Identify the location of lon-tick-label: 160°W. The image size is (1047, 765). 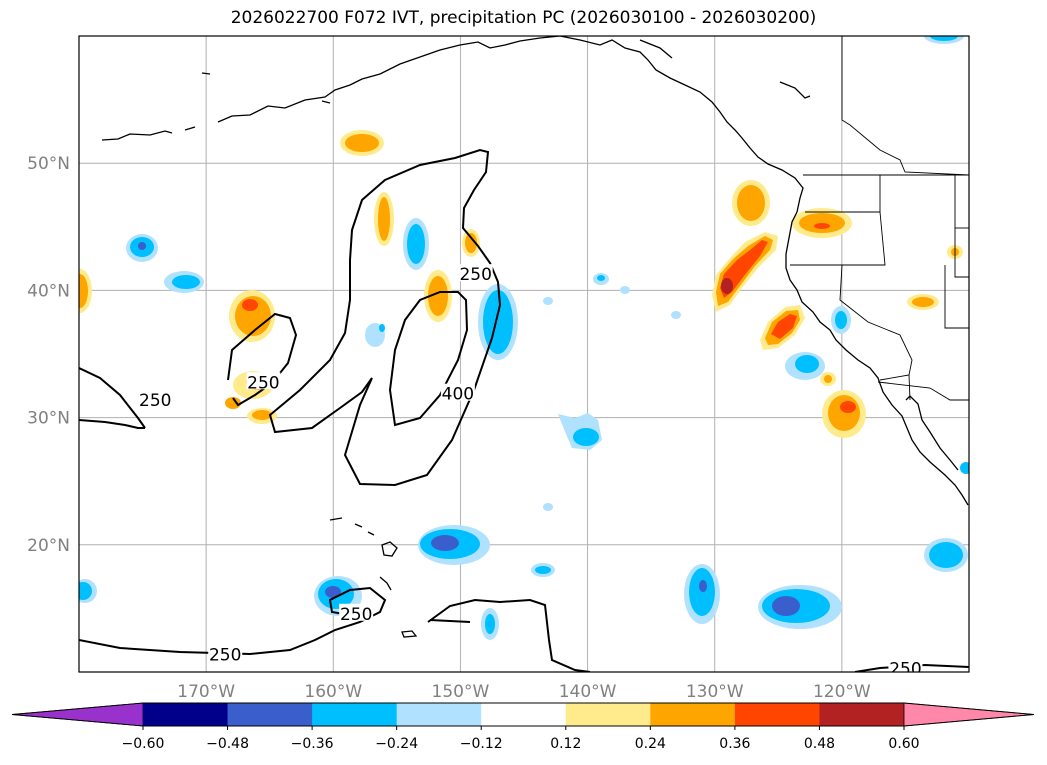
(333, 692).